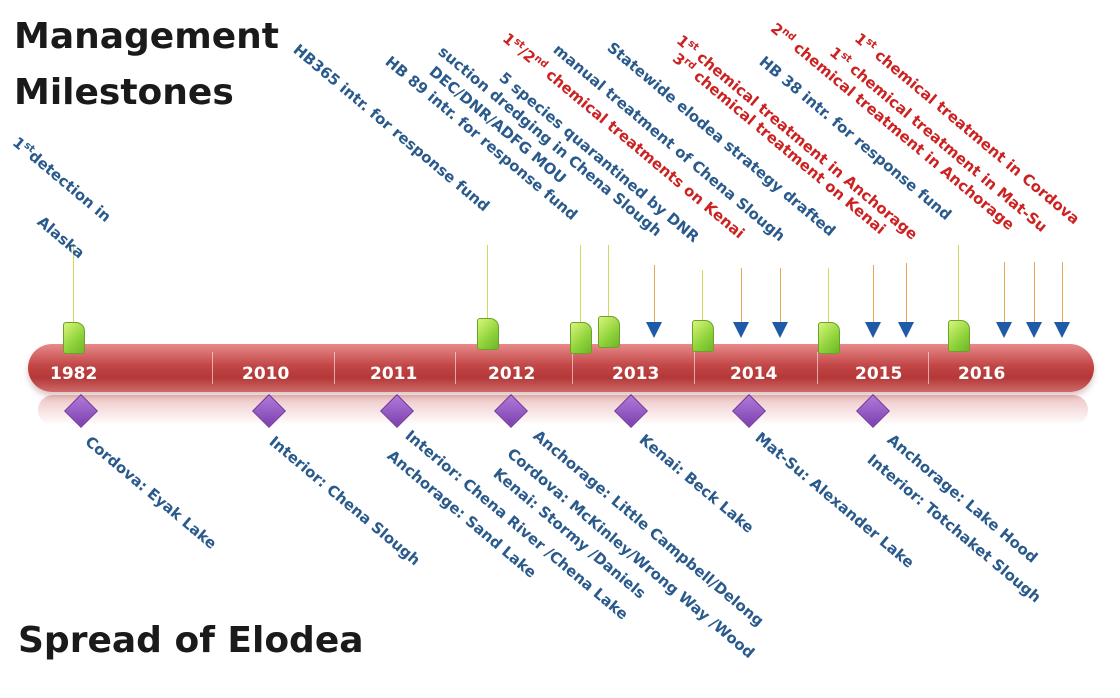 The width and height of the screenshot is (1120, 698). I want to click on milestone-label: Alaska, so click(61, 237).